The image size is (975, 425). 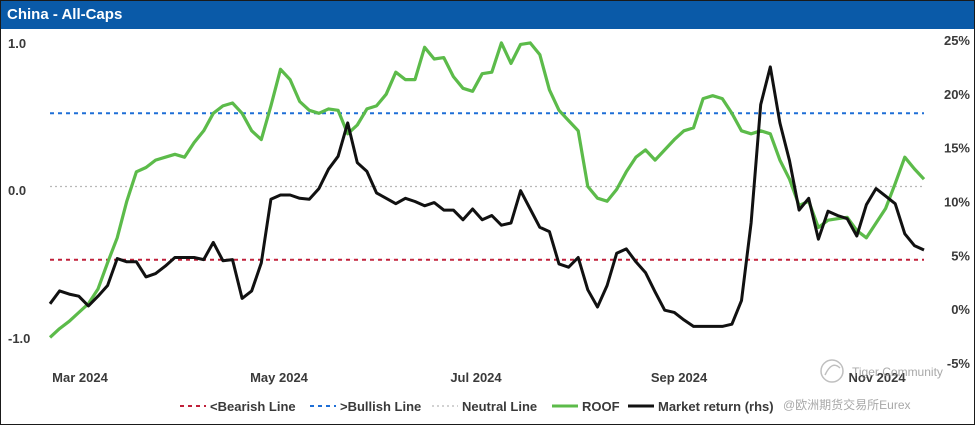 I want to click on y-left-tick-label: -1.0, so click(x=19, y=338).